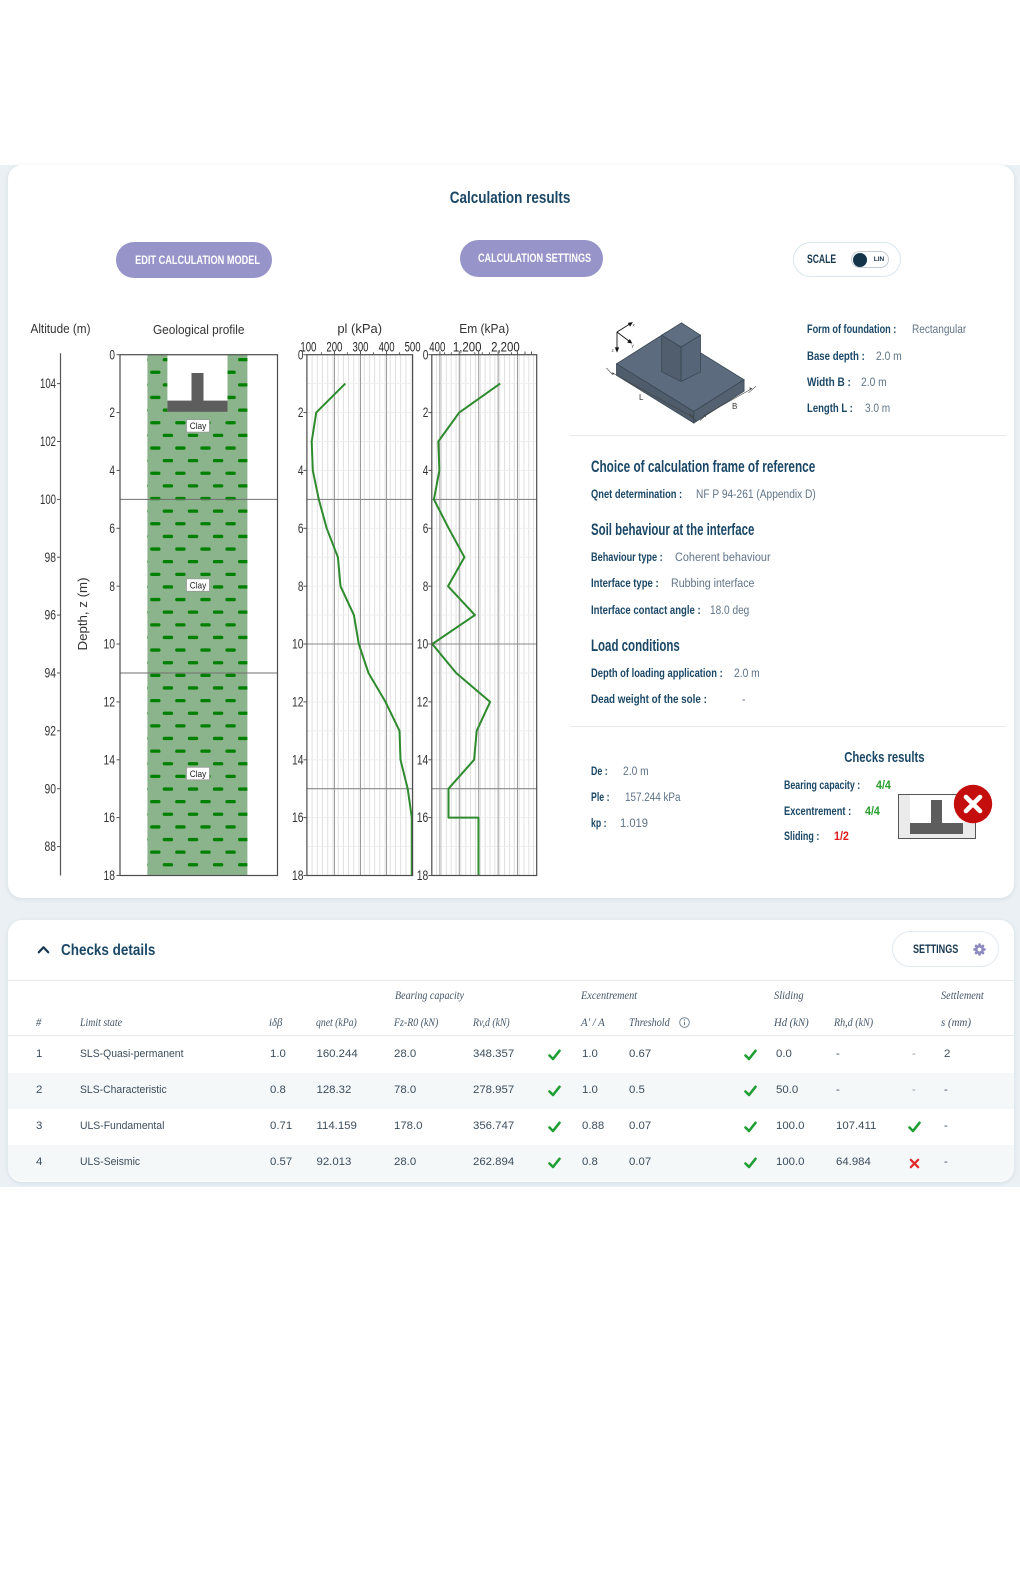 This screenshot has height=1580, width=1020. What do you see at coordinates (641, 397) in the screenshot?
I see `svg-text: L` at bounding box center [641, 397].